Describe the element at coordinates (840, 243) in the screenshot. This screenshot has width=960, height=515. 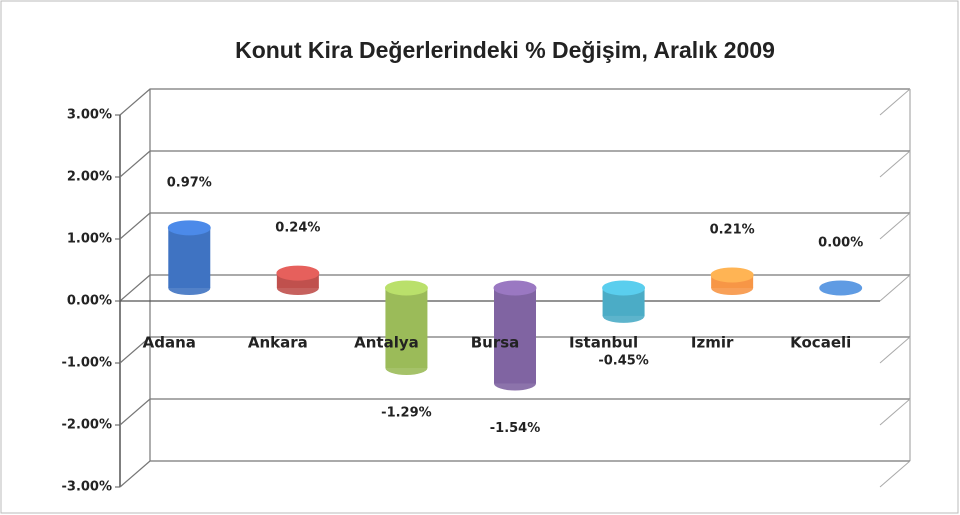
I see `value-label: 0.00%` at that location.